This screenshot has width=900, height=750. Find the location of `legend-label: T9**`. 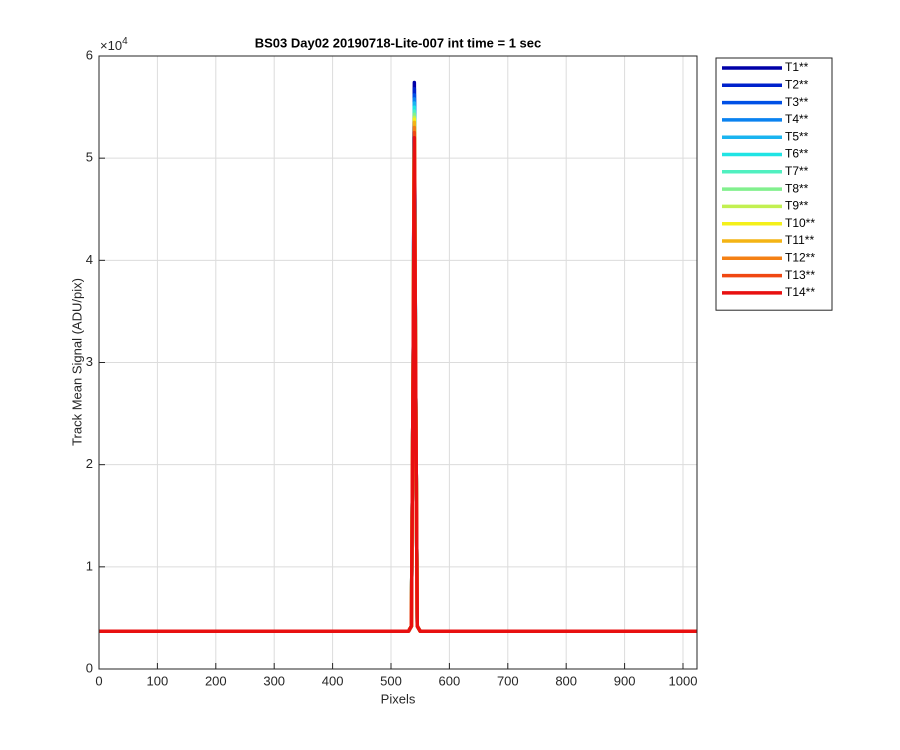

legend-label: T9** is located at coordinates (797, 206).